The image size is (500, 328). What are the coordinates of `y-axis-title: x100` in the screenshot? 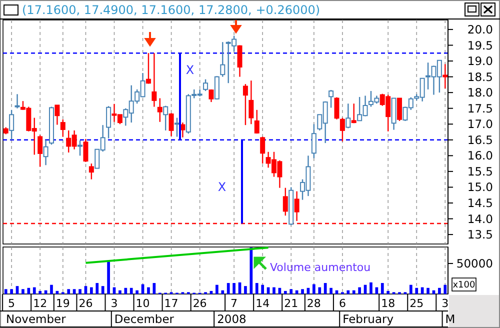 It's located at (464, 285).